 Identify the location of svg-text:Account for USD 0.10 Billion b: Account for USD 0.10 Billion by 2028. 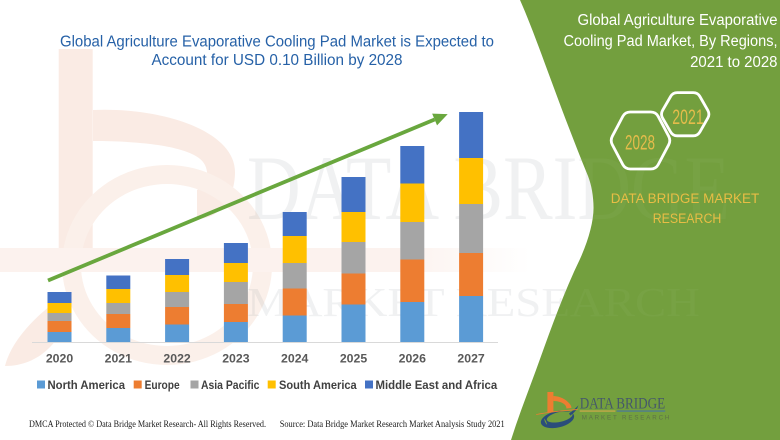
(277, 60).